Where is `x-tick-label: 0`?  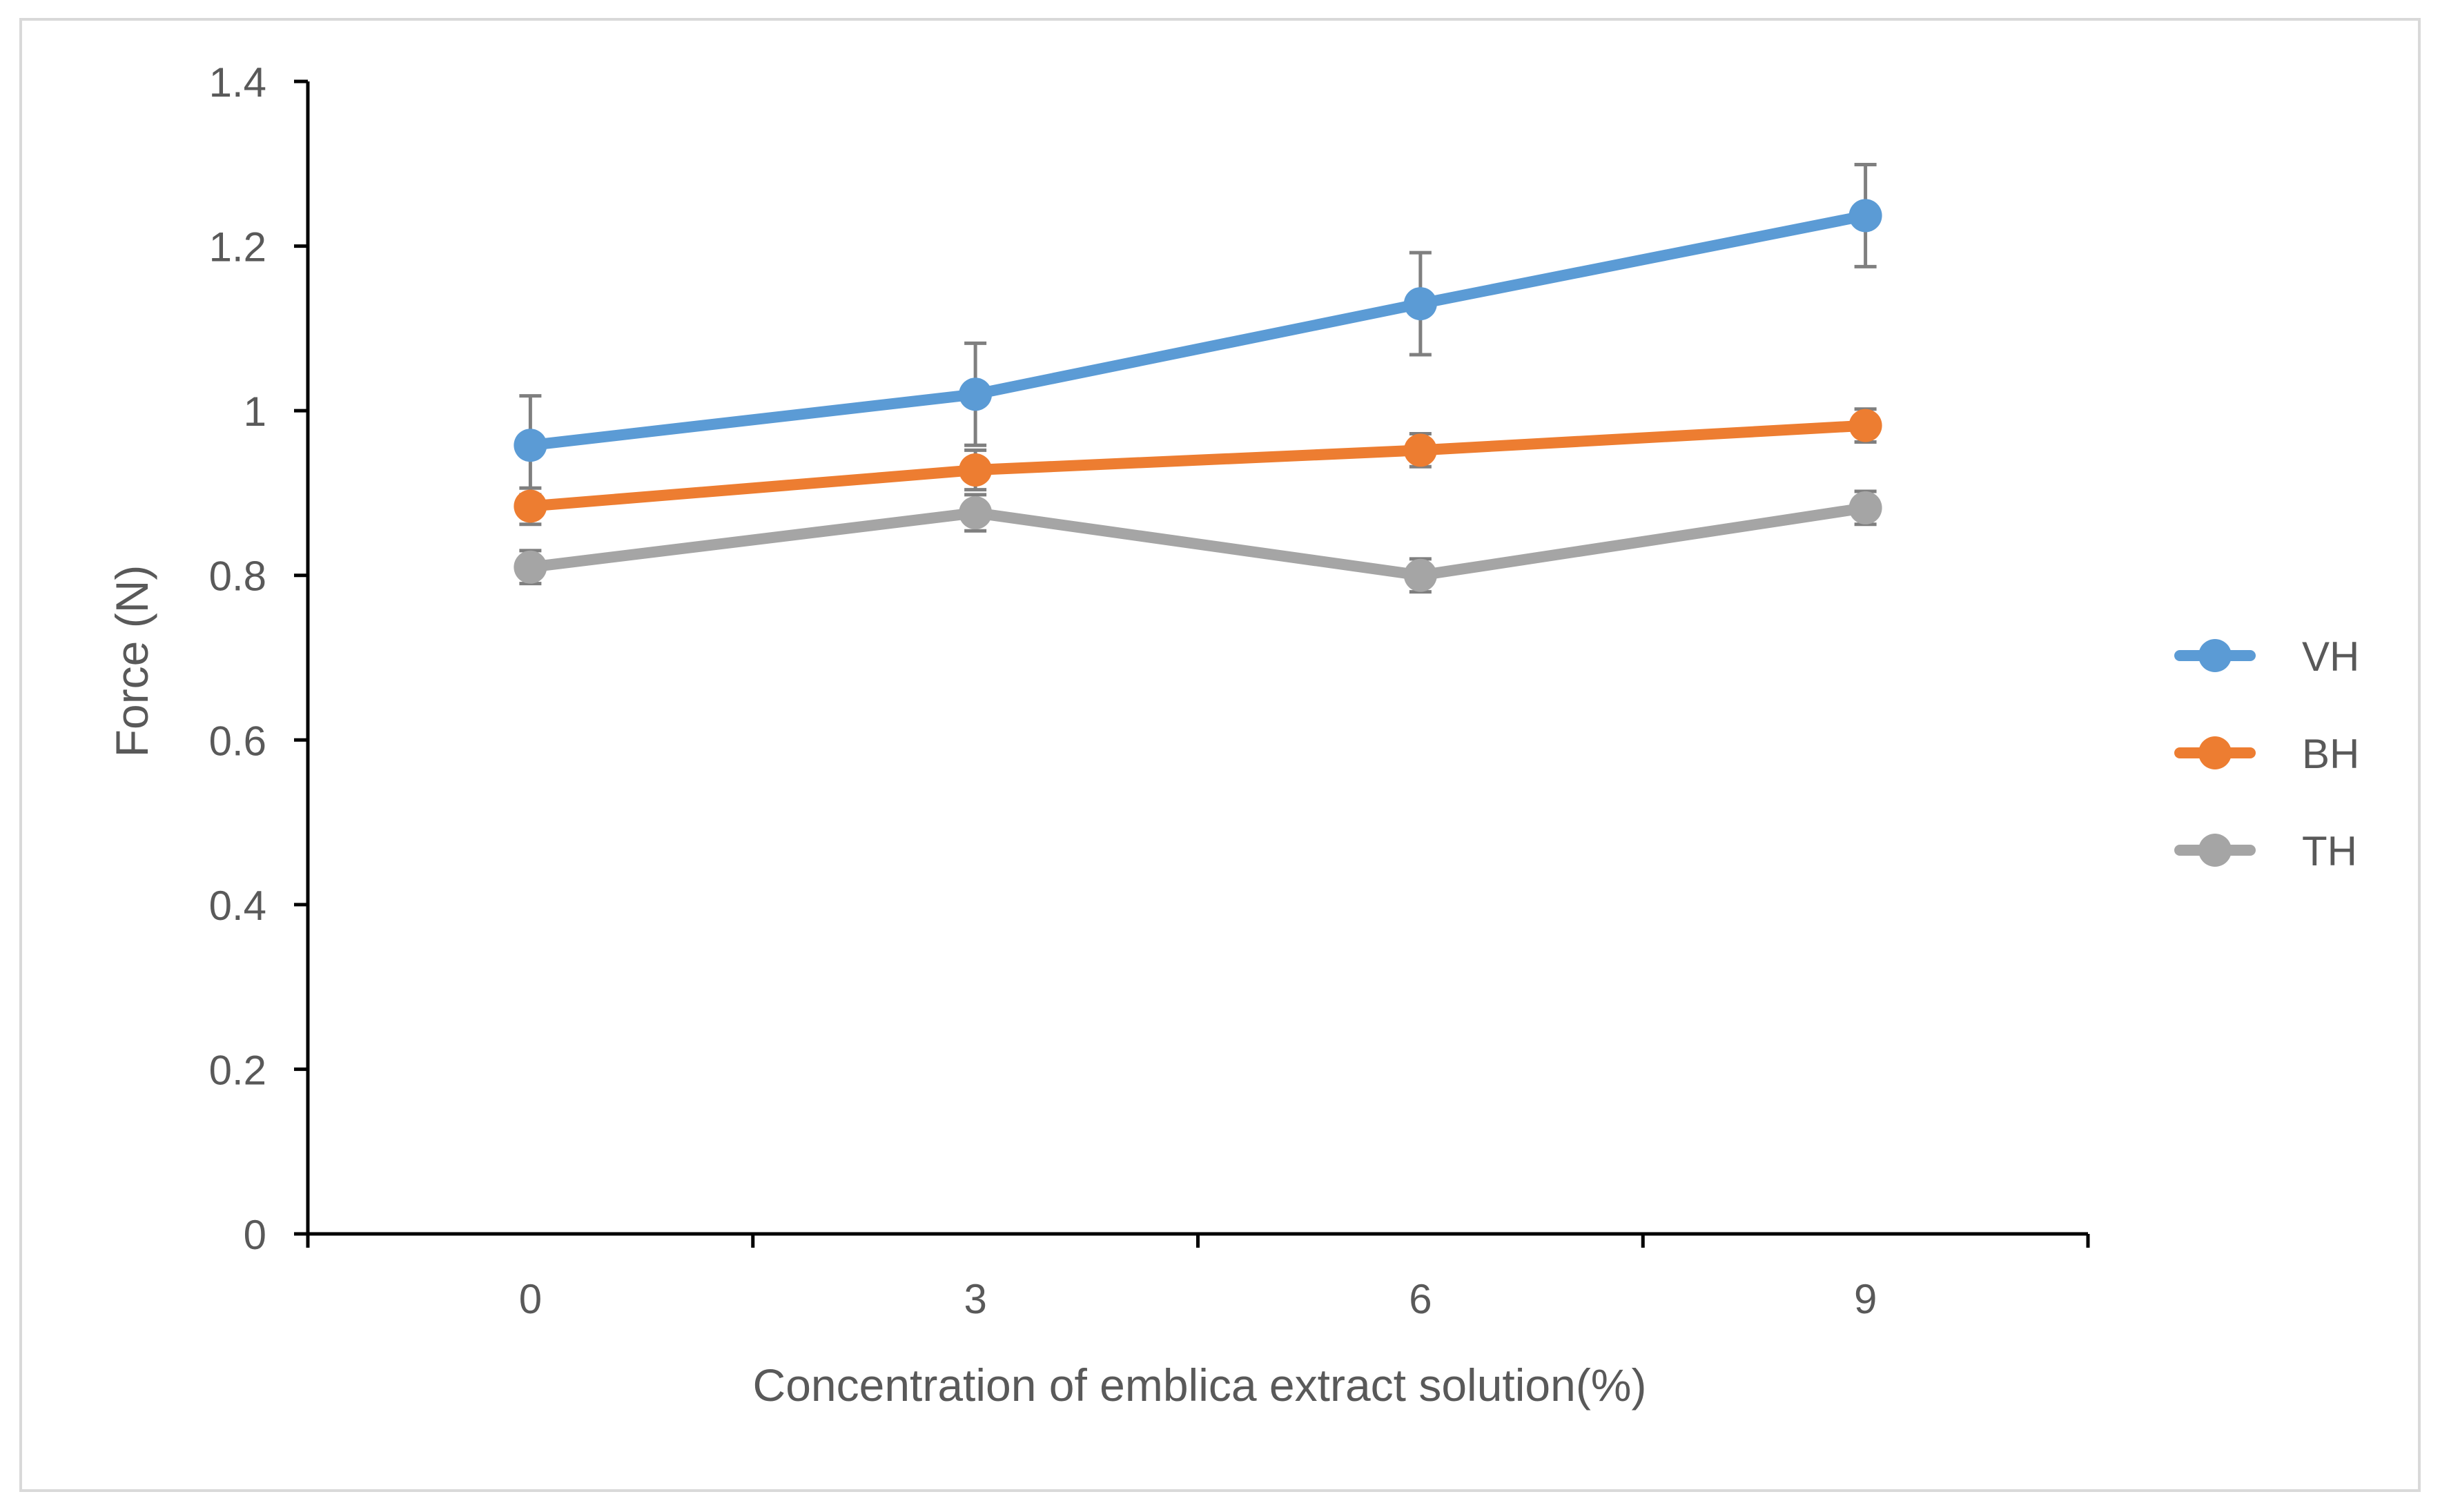 x-tick-label: 0 is located at coordinates (530, 1299).